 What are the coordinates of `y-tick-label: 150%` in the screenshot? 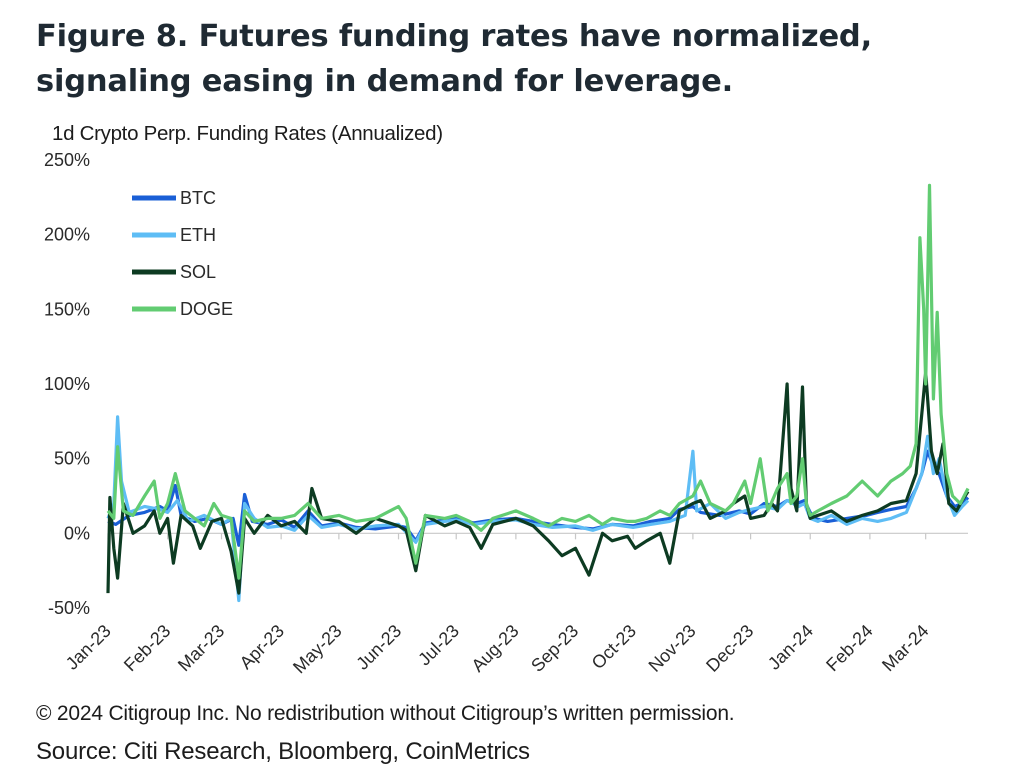 It's located at (67, 309).